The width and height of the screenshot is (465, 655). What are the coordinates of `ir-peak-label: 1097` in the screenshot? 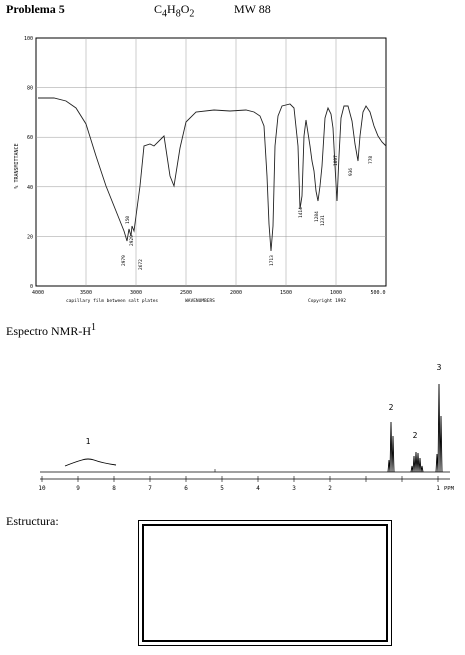 It's located at (336, 160).